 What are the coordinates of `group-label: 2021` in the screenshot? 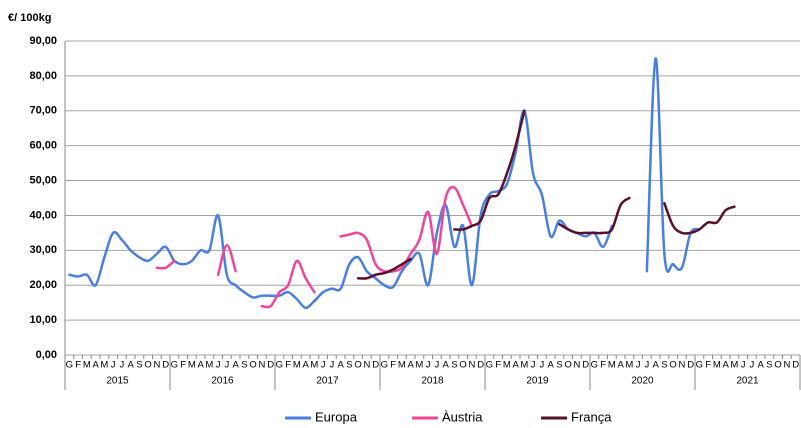 It's located at (747, 381).